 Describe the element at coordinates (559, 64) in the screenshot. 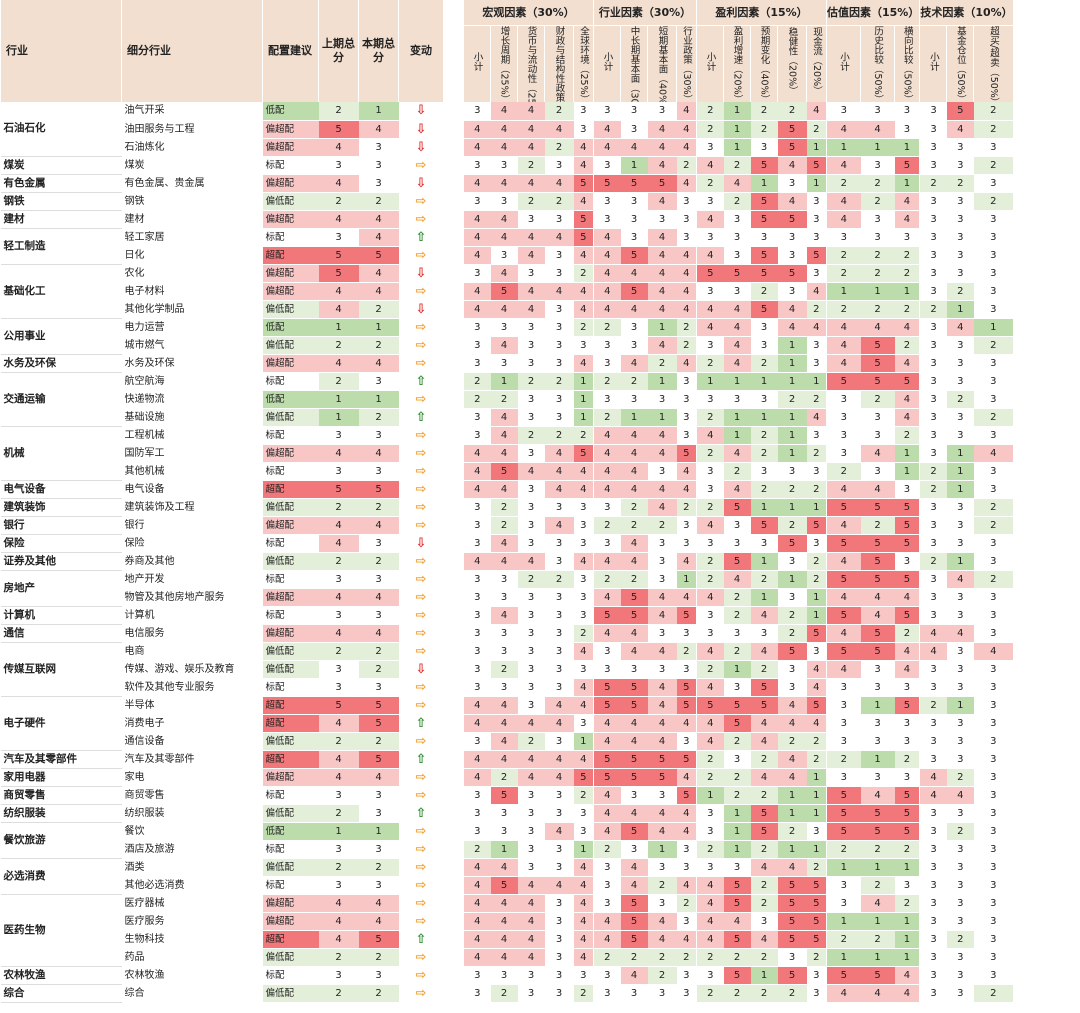

I see `factor-header-label: 财政与结构性政策（25%）` at that location.